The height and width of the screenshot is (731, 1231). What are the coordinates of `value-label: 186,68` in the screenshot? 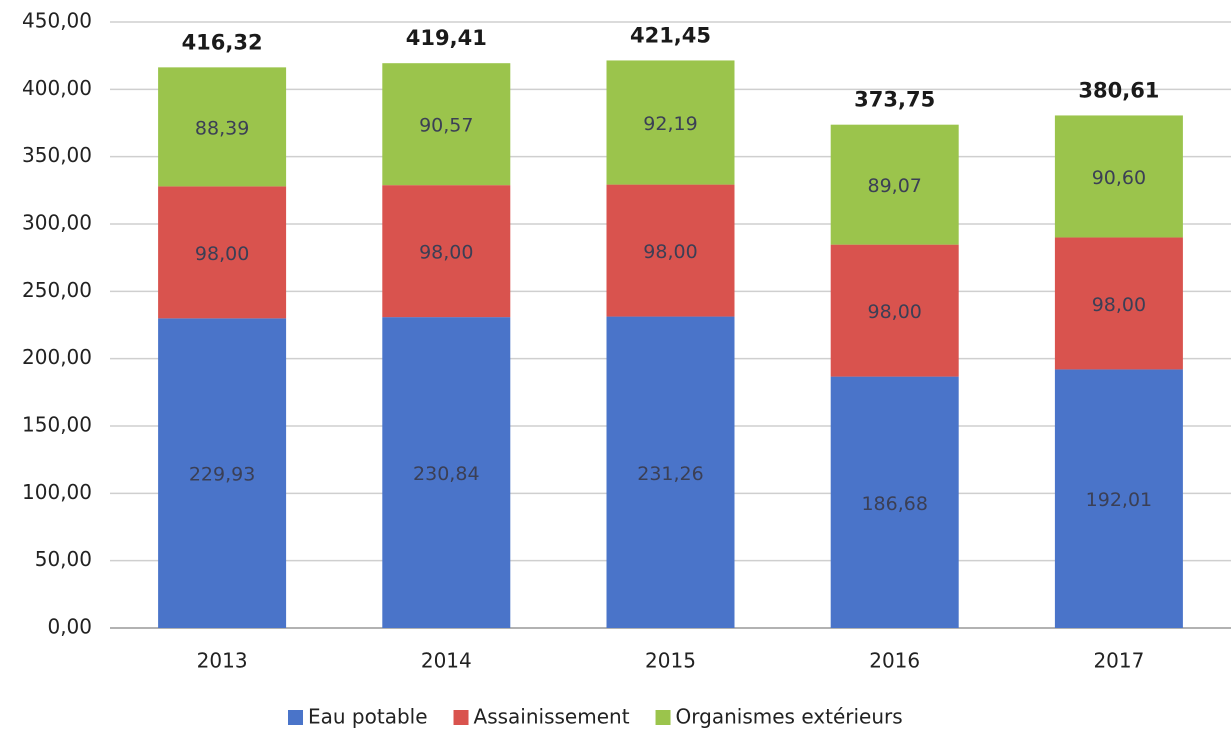 It's located at (894, 504).